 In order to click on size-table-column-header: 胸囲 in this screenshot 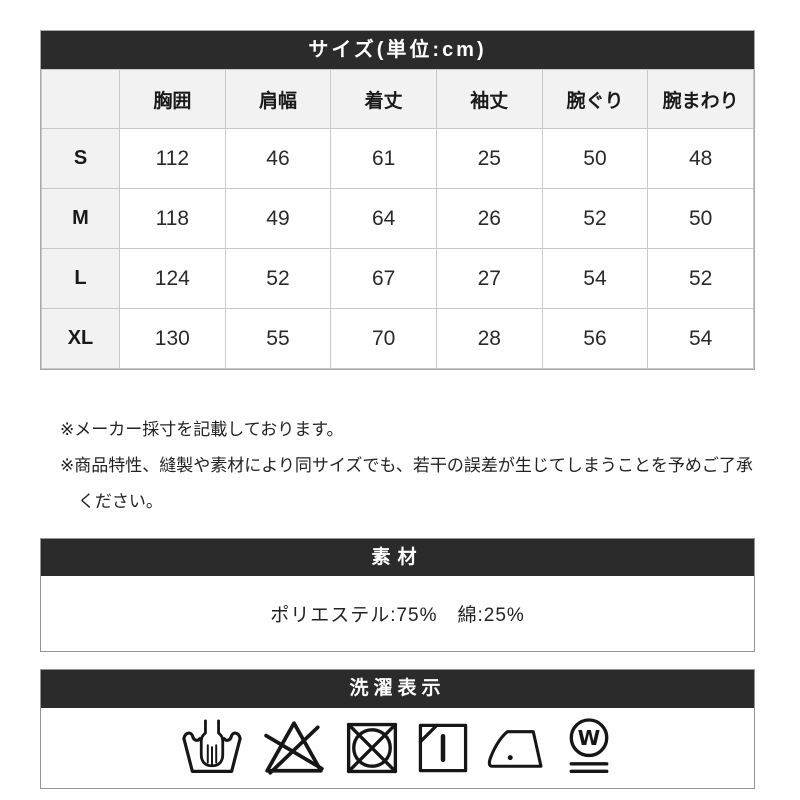, I will do `click(172, 99)`.